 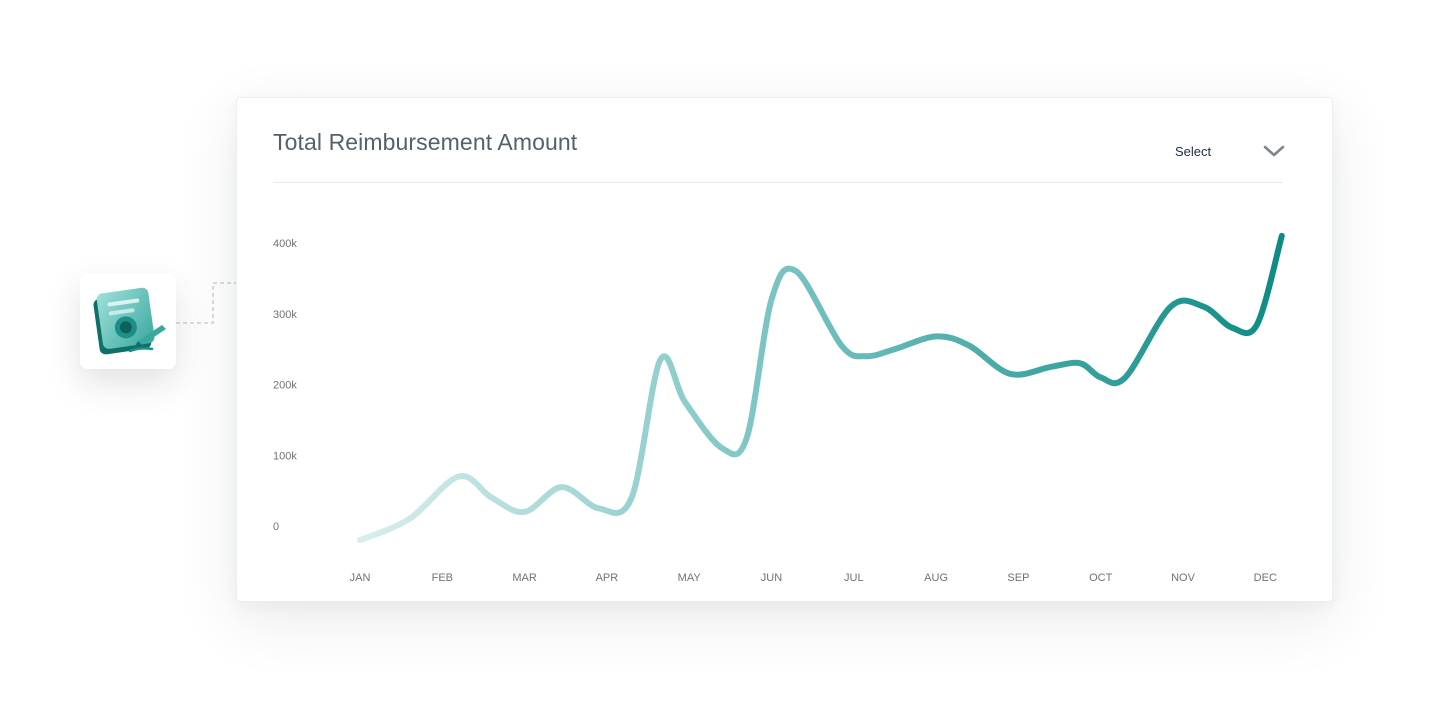 I want to click on select-label: Select, so click(x=1193, y=151).